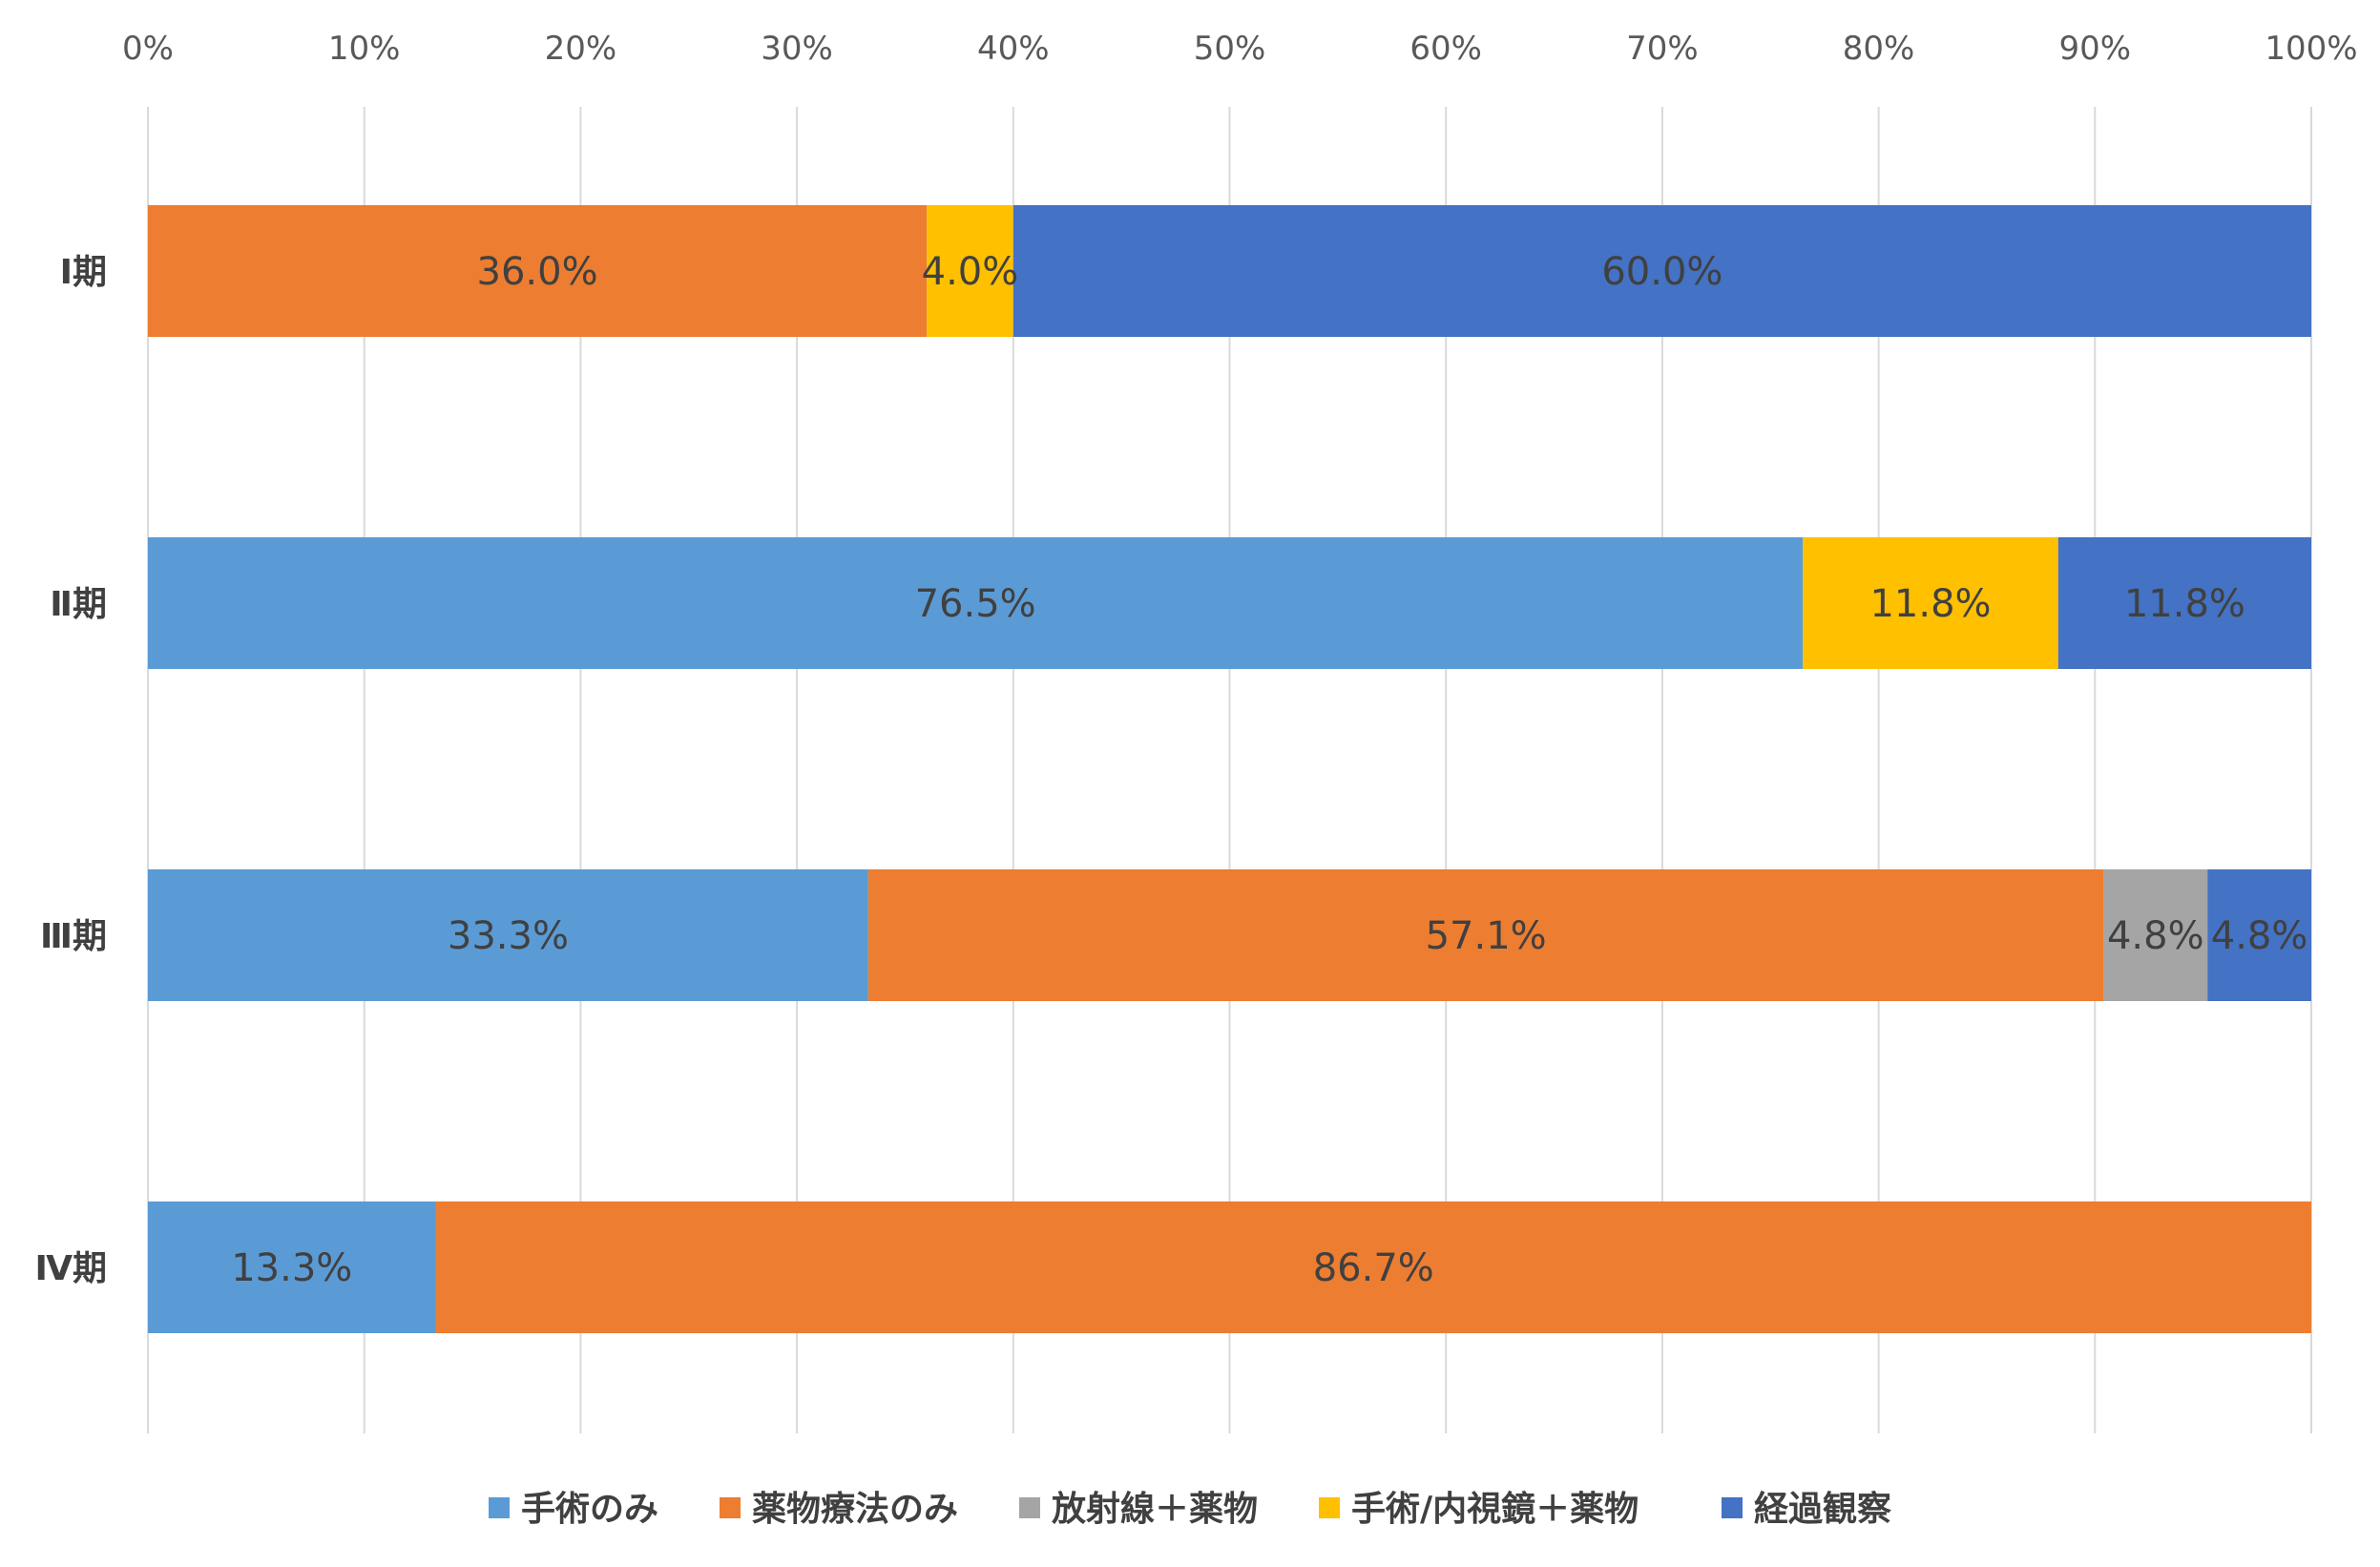 This screenshot has height=1567, width=2380. I want to click on category-label: Ⅲ期, so click(74, 937).